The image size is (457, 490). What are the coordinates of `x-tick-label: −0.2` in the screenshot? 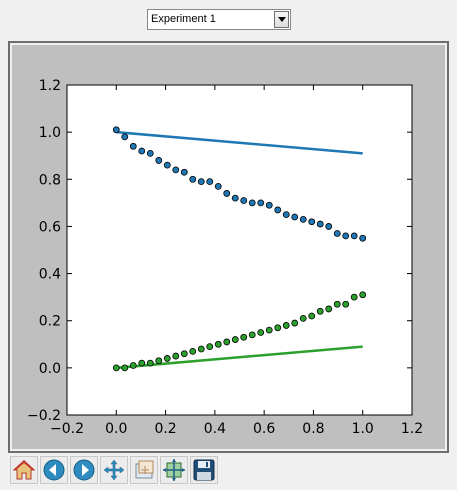 It's located at (67, 429).